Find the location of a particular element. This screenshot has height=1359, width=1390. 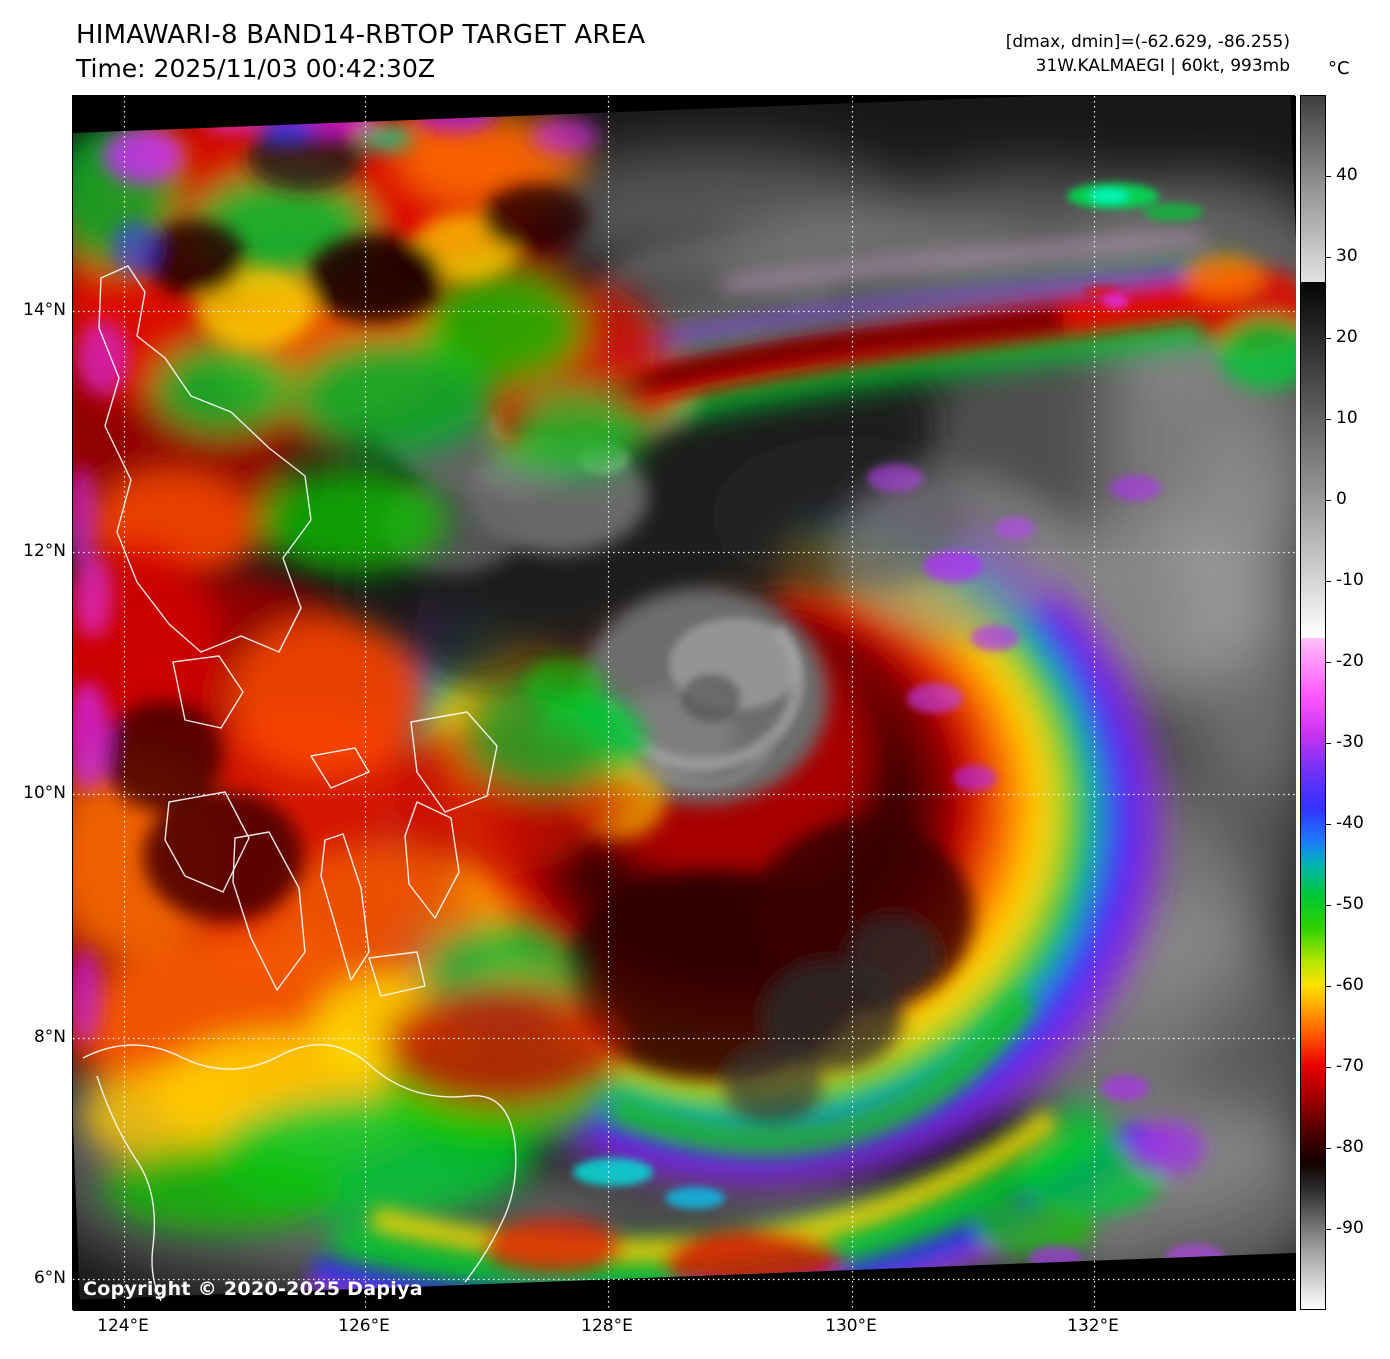

storm-info-readout: 31W.KALMAEGI | 60kt, 993mb is located at coordinates (1162, 66).